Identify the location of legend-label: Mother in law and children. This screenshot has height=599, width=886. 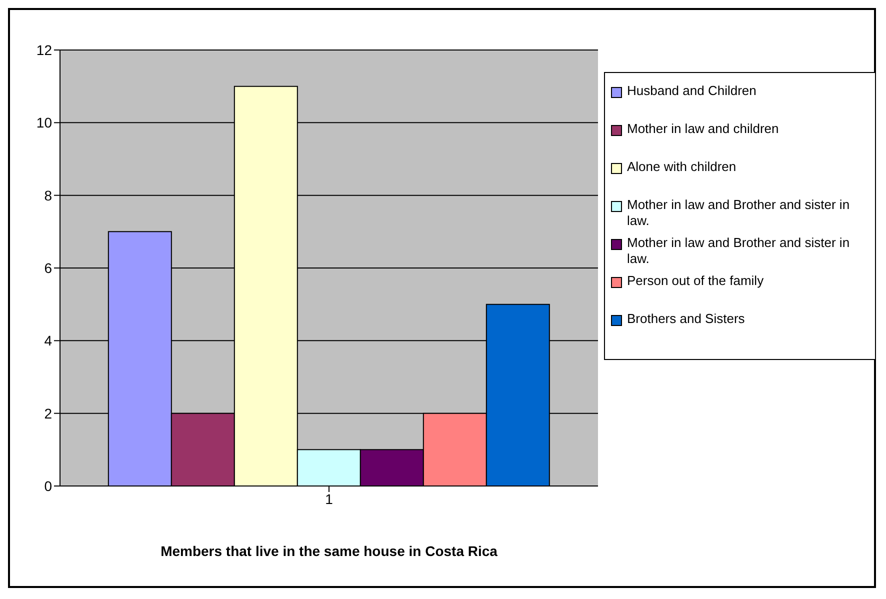
(703, 129).